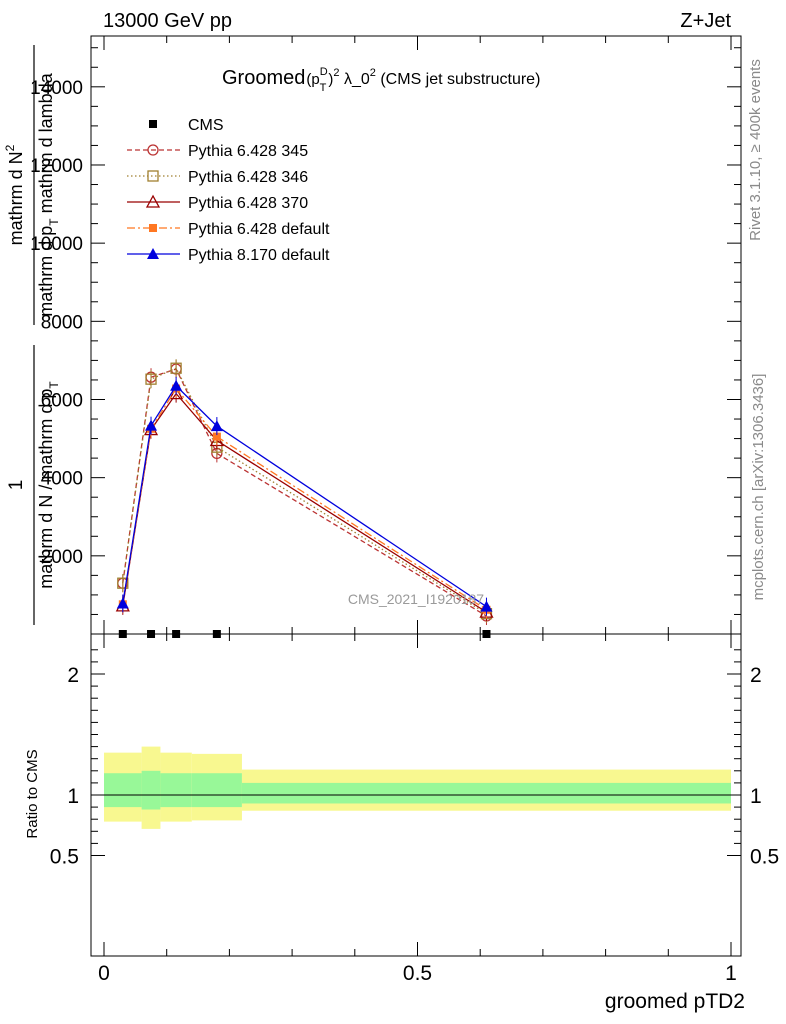  Describe the element at coordinates (259, 229) in the screenshot. I see `legend-label-pythia6_default: Pythia 6.428 default` at that location.